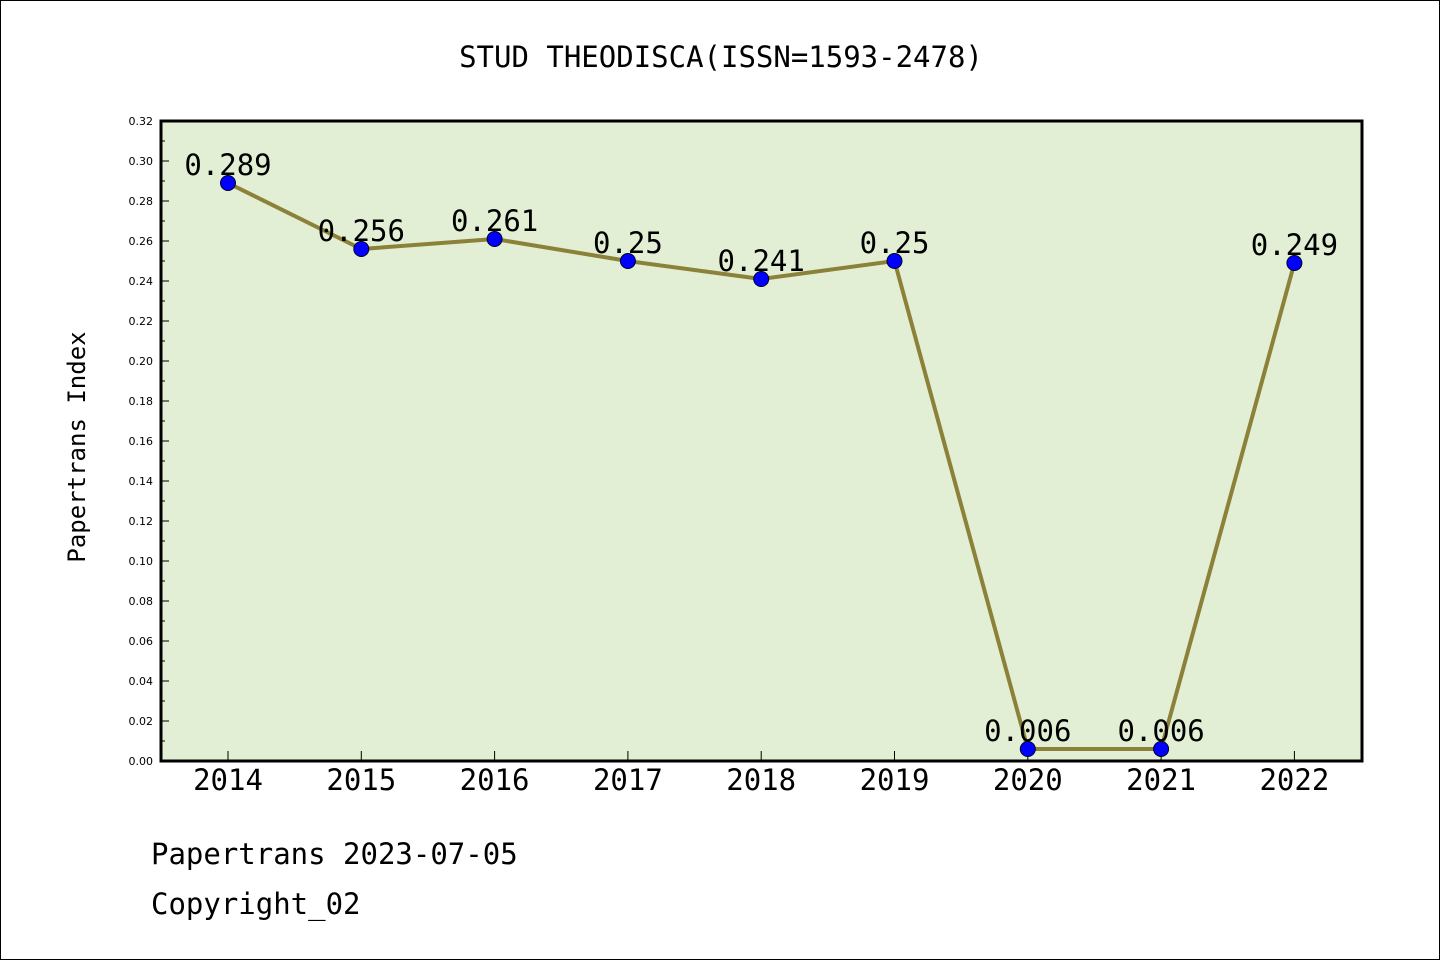 This screenshot has height=960, width=1440. I want to click on x-tick-label: 2022, so click(1294, 780).